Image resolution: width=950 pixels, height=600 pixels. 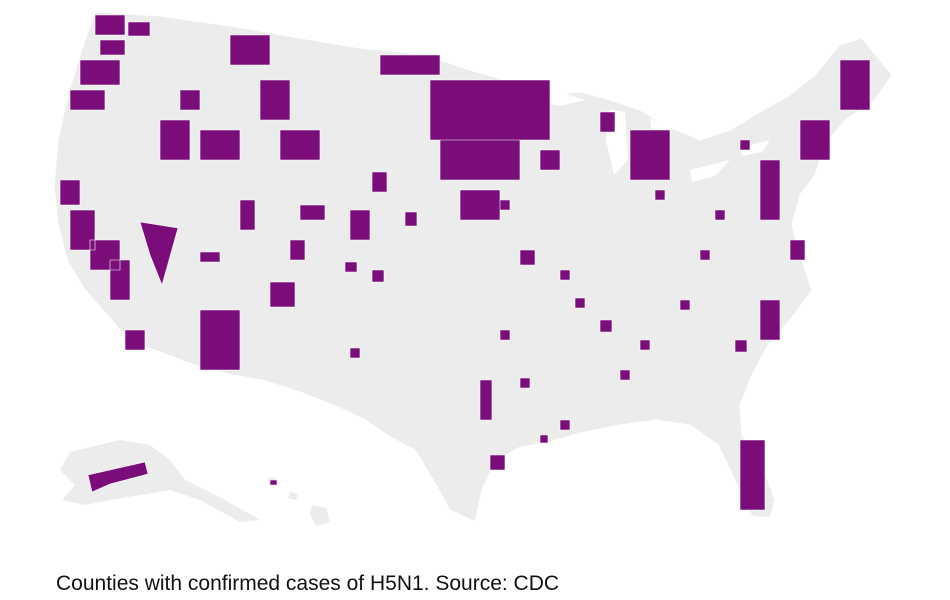 What do you see at coordinates (160, 481) in the screenshot?
I see `alaska` at bounding box center [160, 481].